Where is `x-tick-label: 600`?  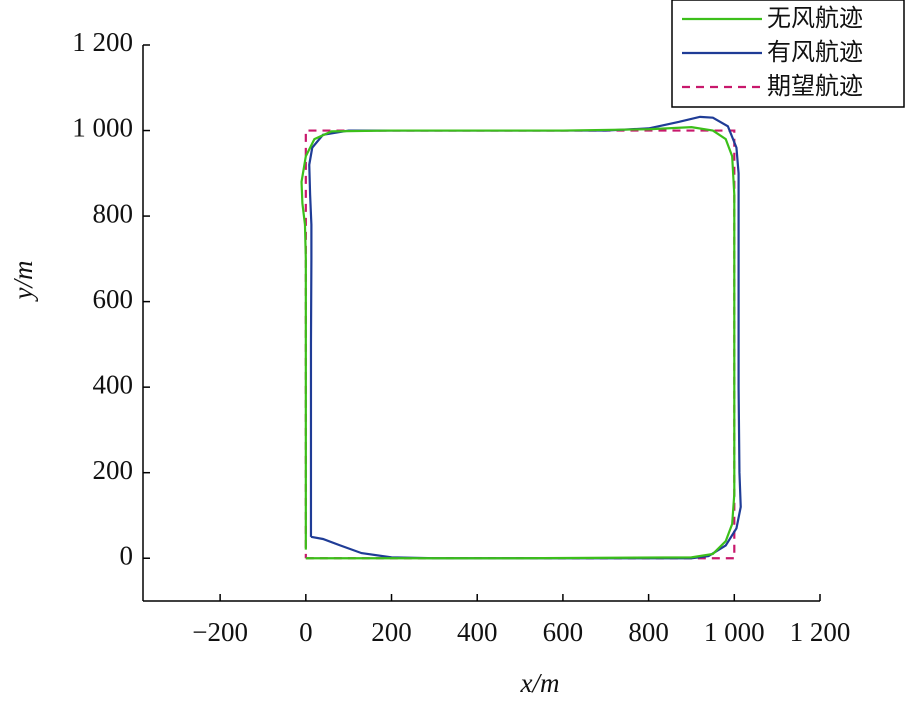 x-tick-label: 600 is located at coordinates (563, 632).